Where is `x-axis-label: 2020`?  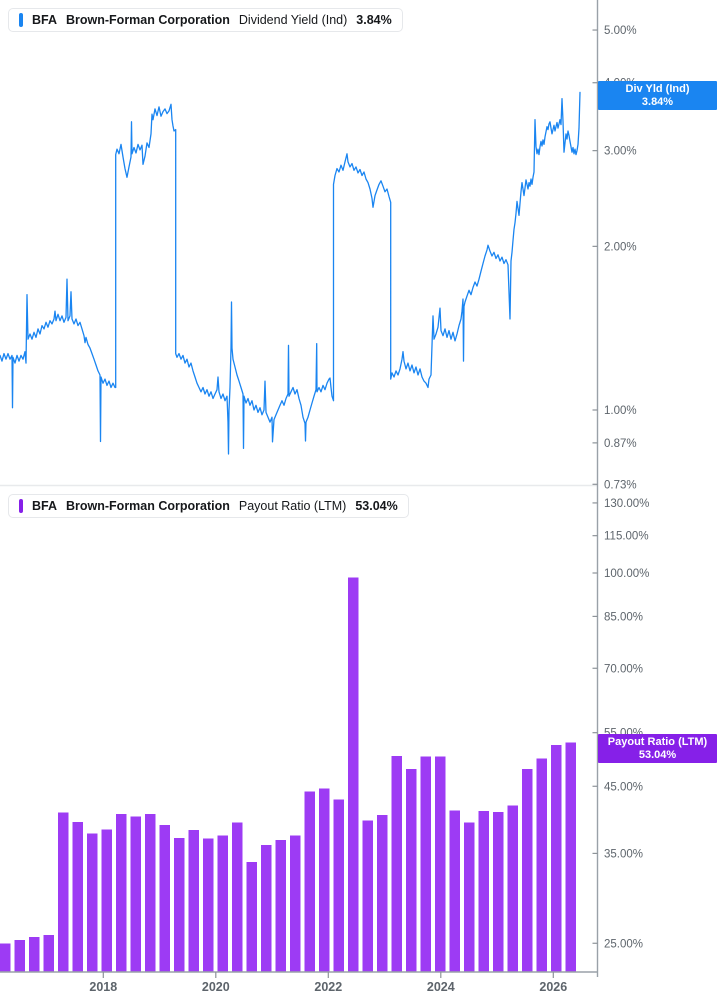 x-axis-label: 2020 is located at coordinates (216, 987).